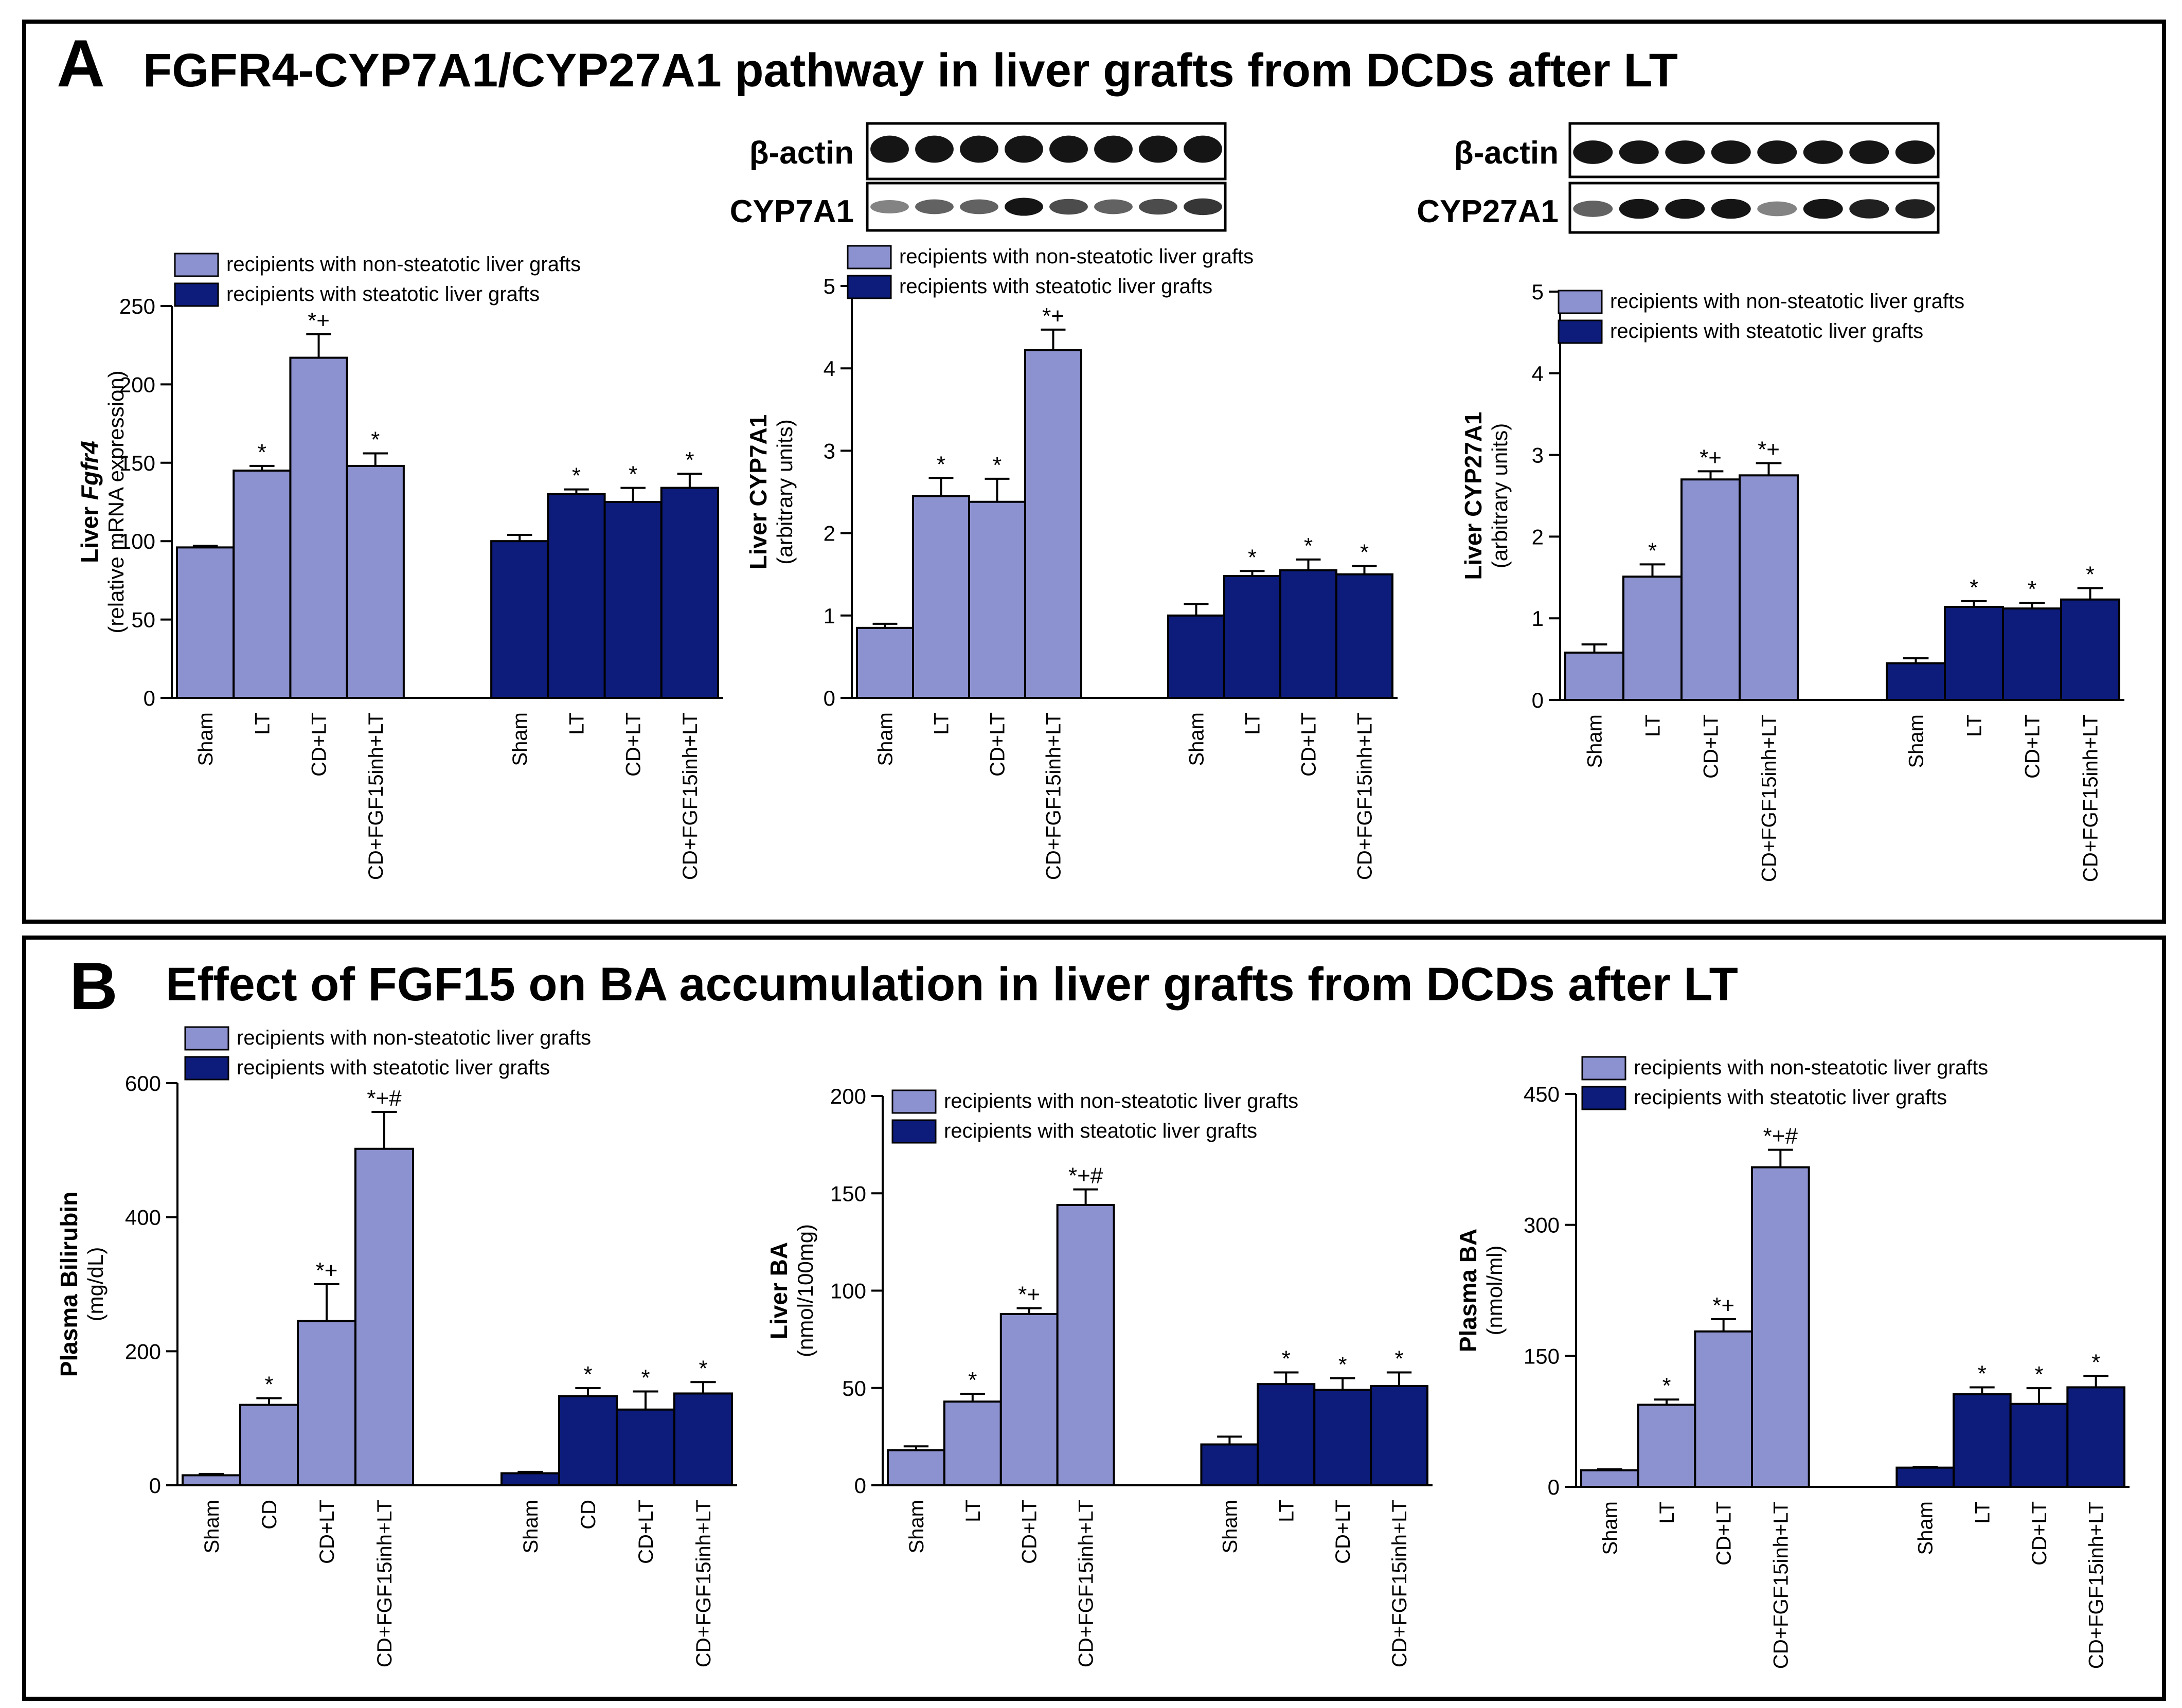 This screenshot has width=2182, height=1708. I want to click on y-tick-label: 5, so click(829, 286).